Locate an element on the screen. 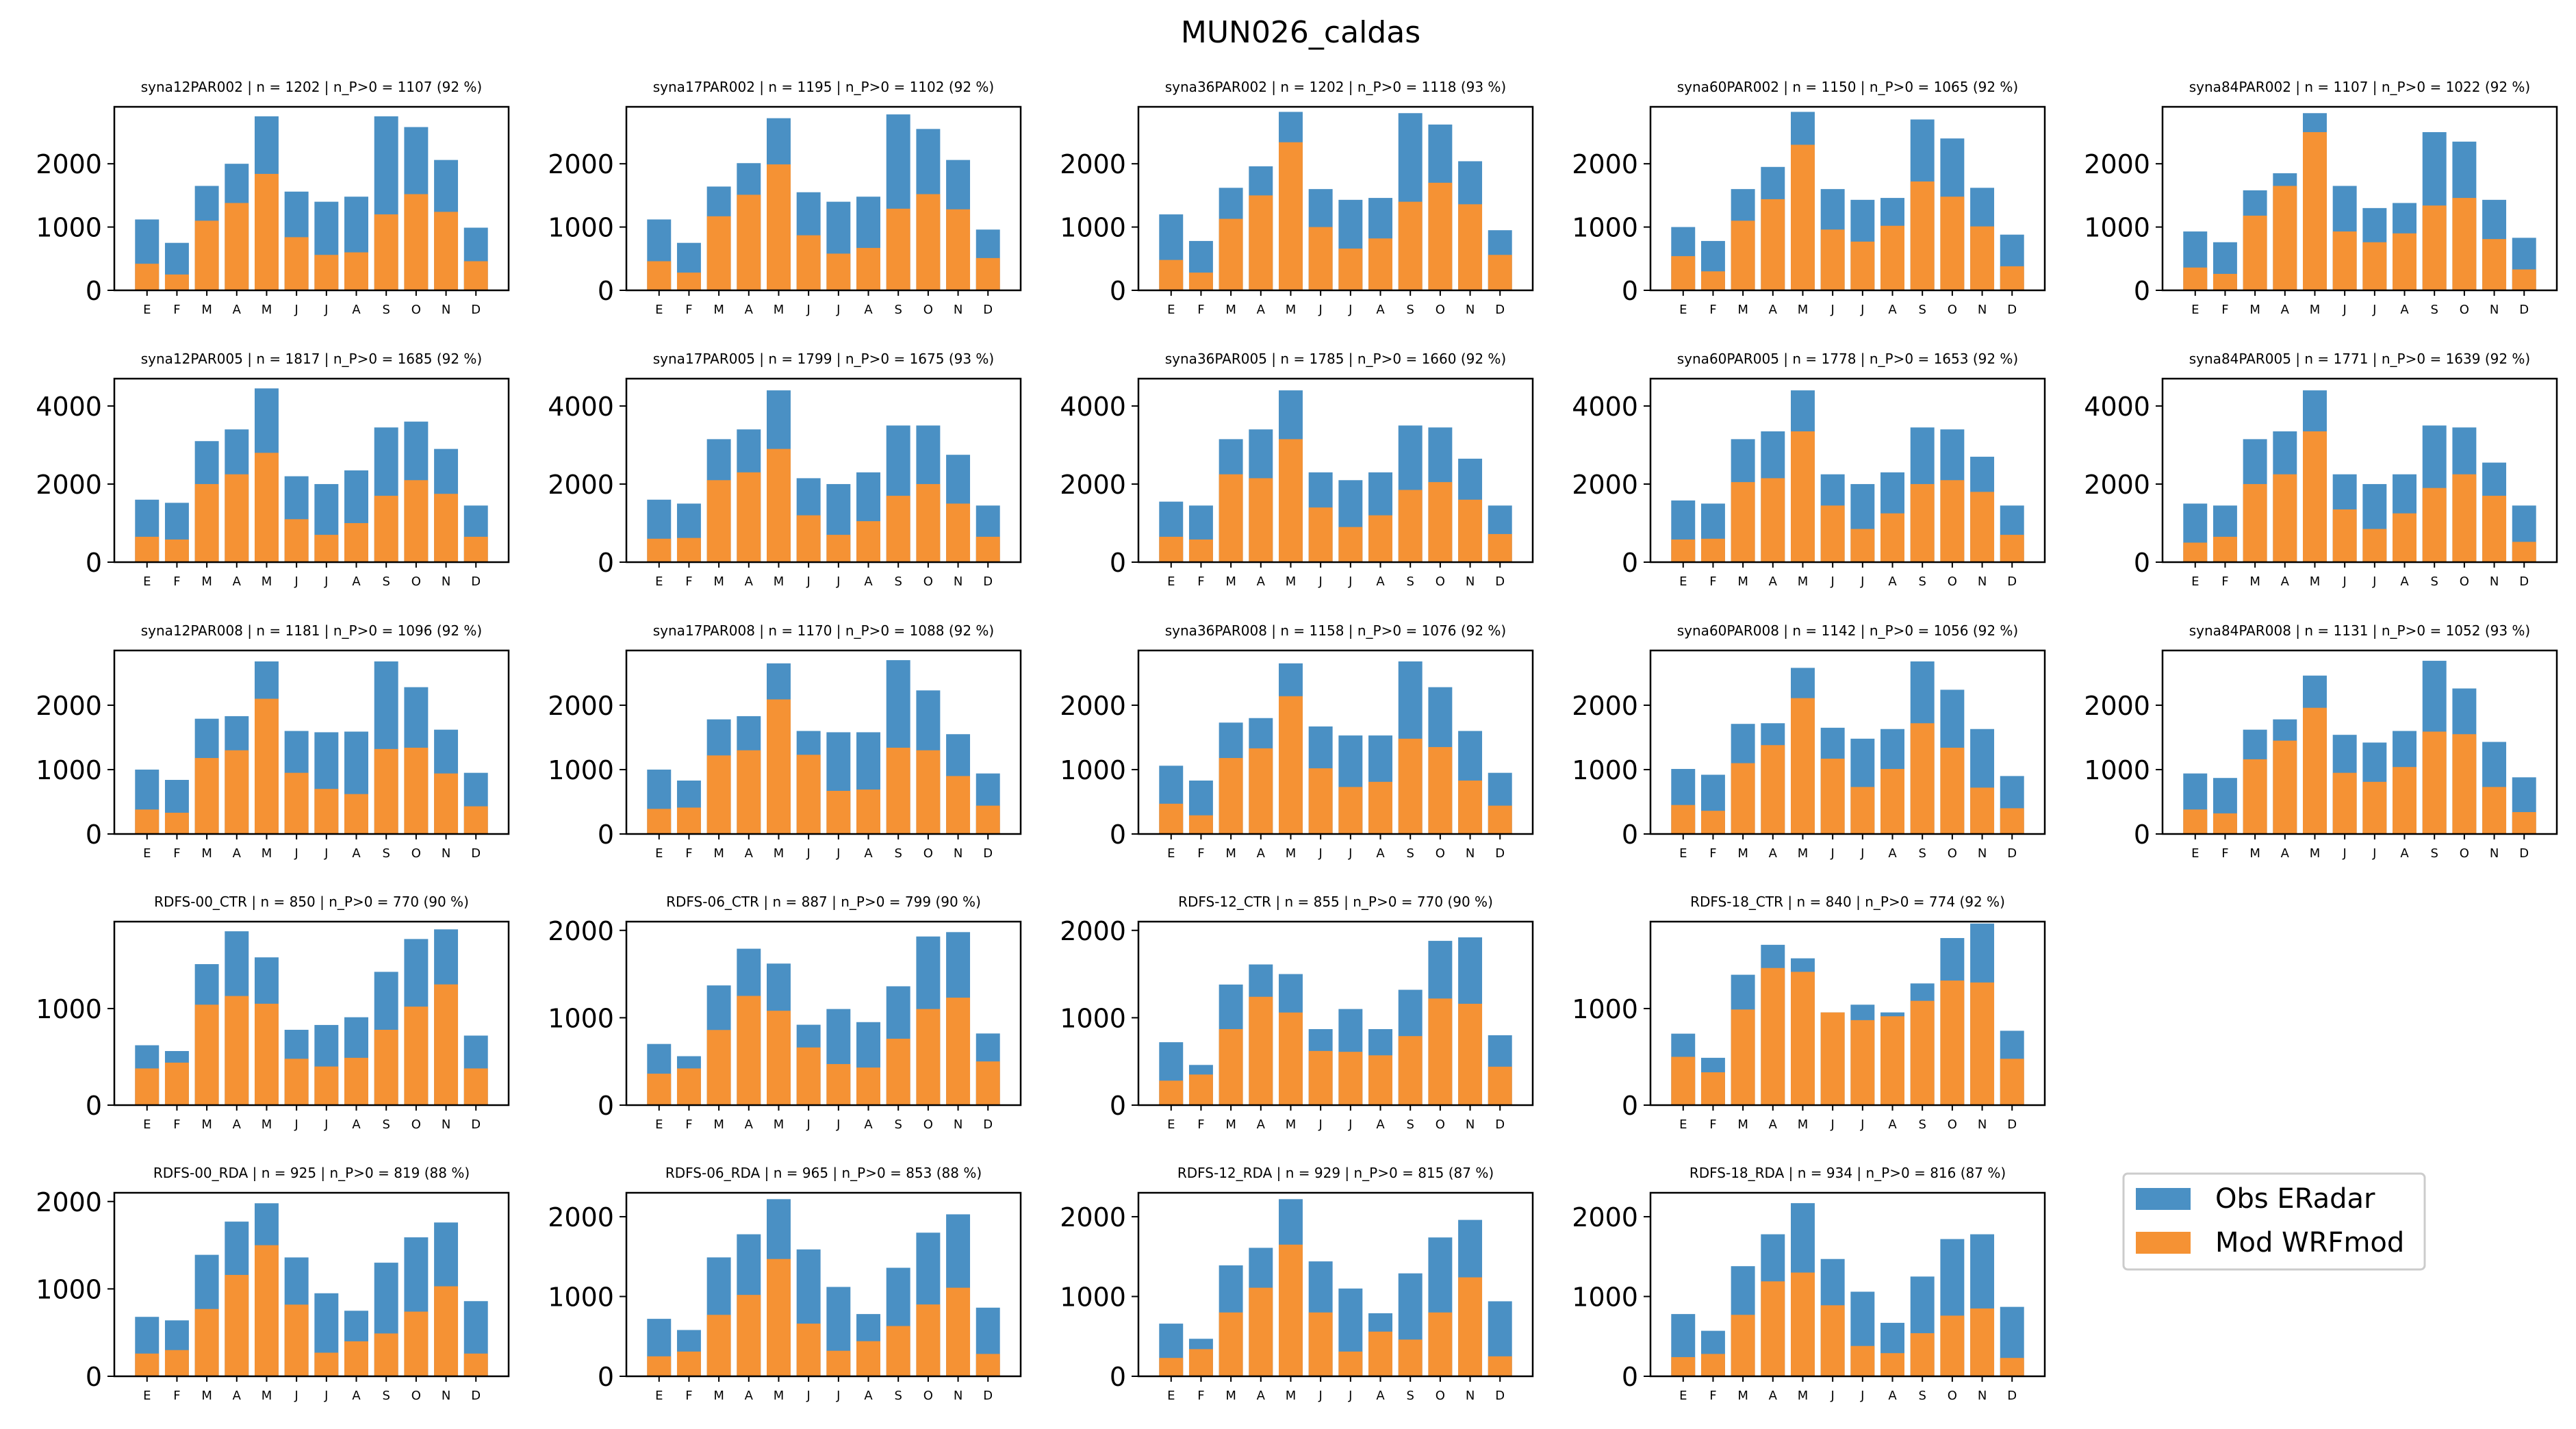 The image size is (2576, 1429). x-tick-label: F is located at coordinates (1712, 310).